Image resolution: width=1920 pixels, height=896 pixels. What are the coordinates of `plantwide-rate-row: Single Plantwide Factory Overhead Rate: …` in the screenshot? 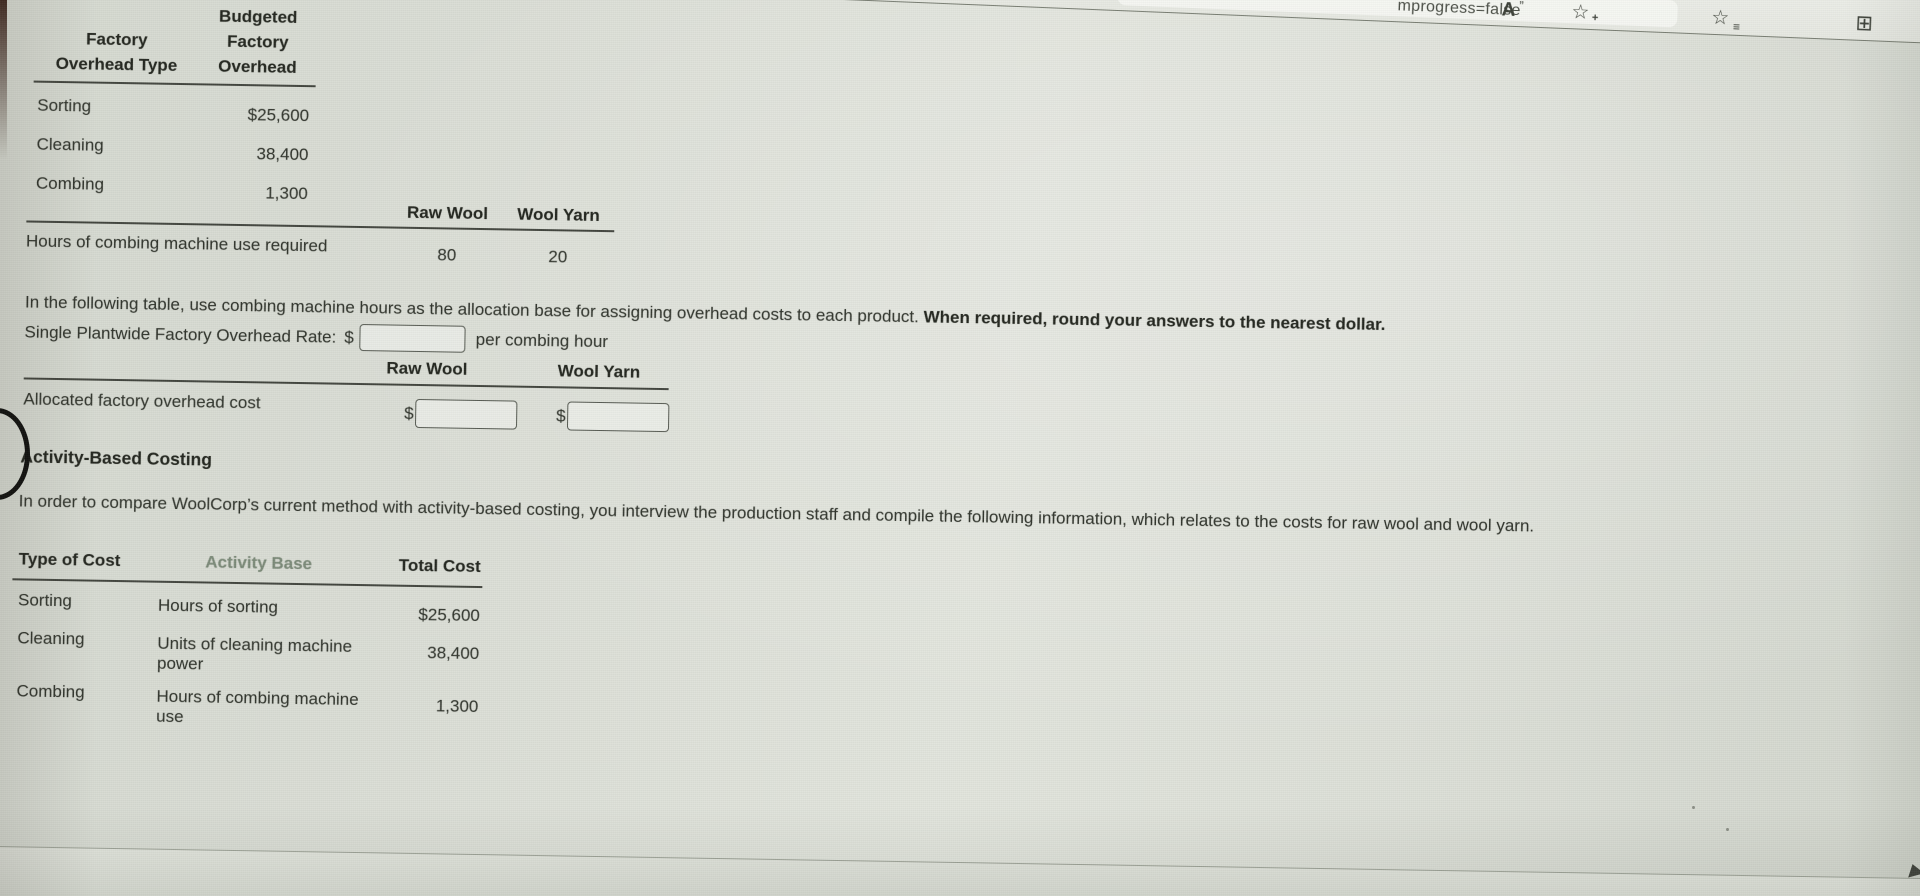 It's located at (316, 336).